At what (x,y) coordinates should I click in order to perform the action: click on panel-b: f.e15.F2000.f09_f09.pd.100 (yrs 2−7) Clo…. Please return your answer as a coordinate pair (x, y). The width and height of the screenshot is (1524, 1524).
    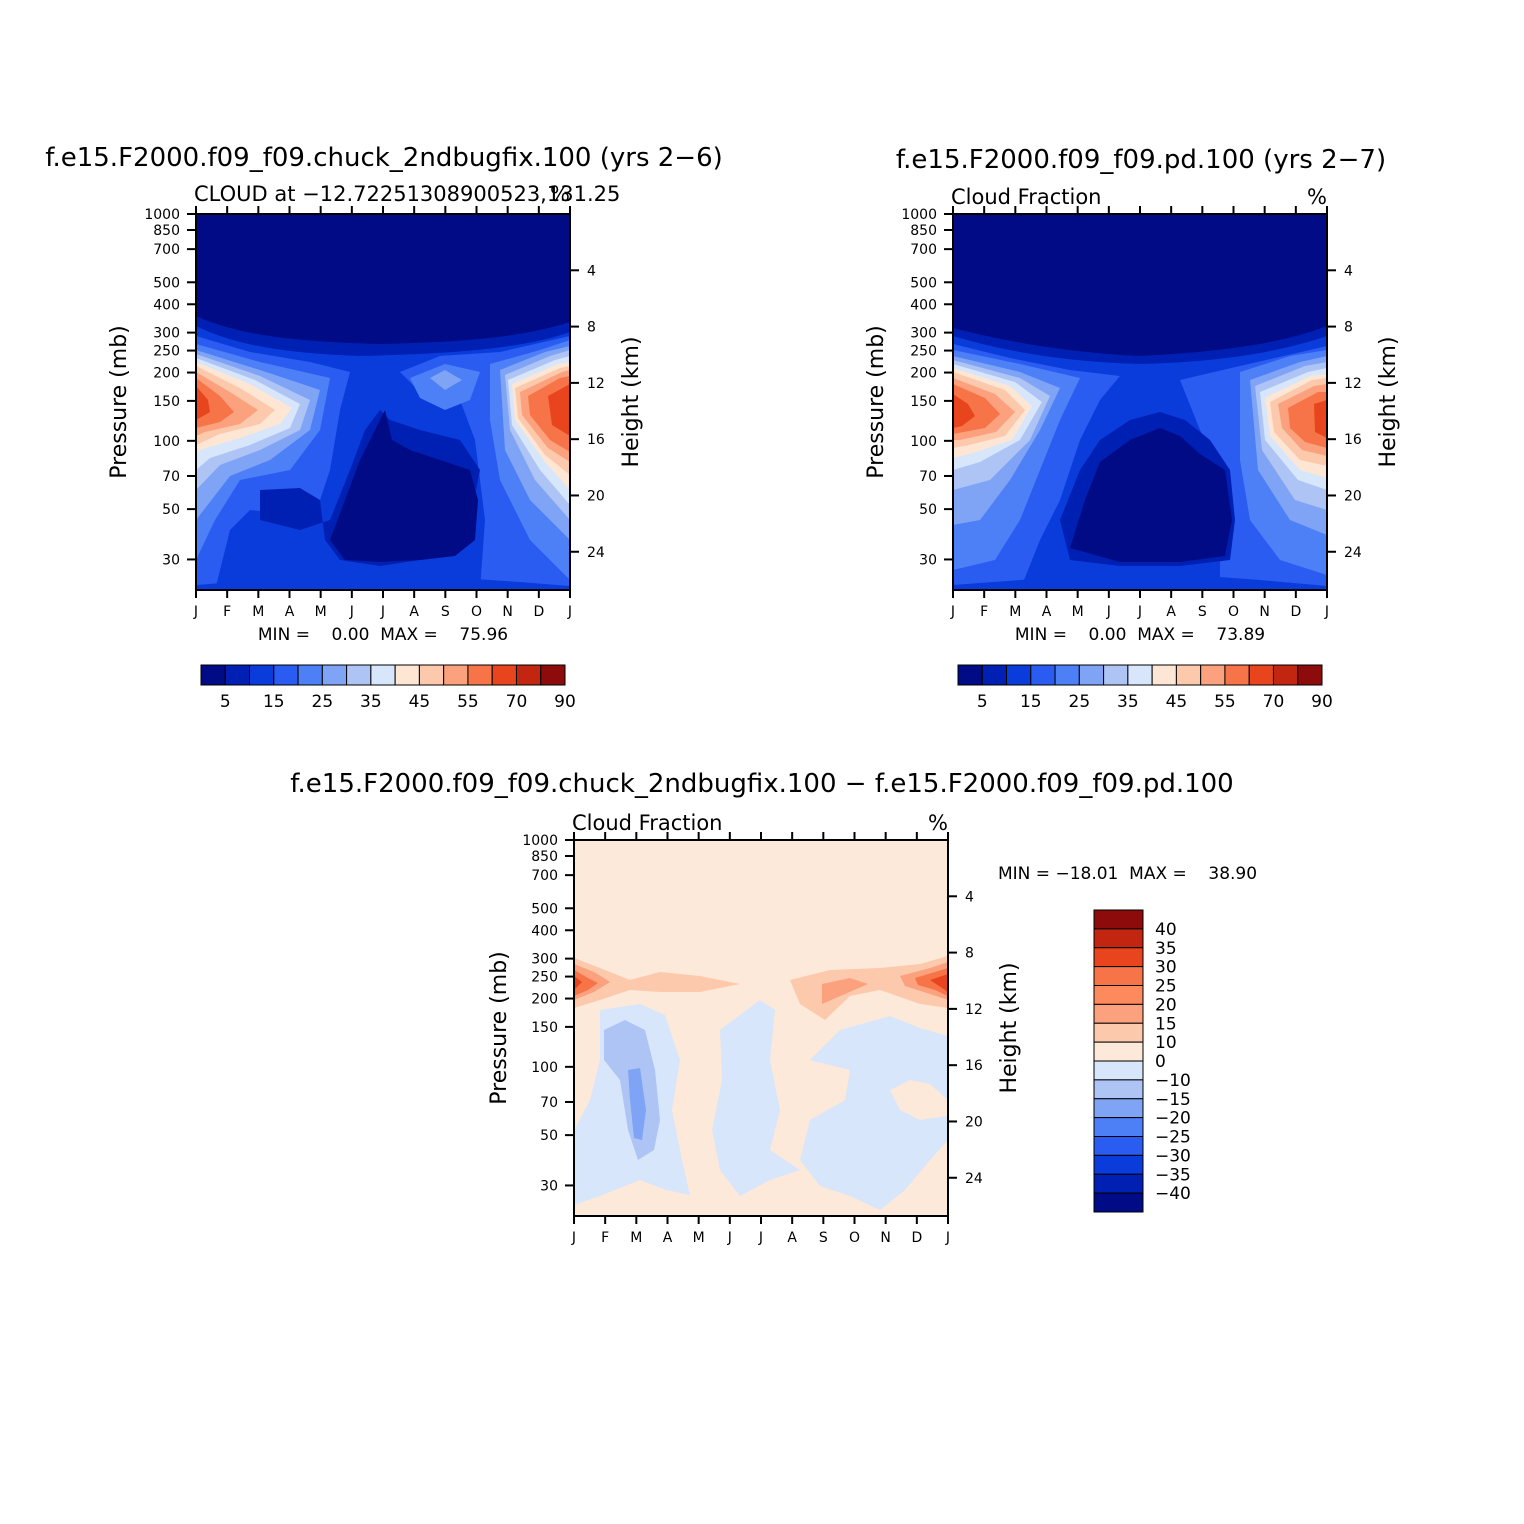
    Looking at the image, I should click on (1132, 428).